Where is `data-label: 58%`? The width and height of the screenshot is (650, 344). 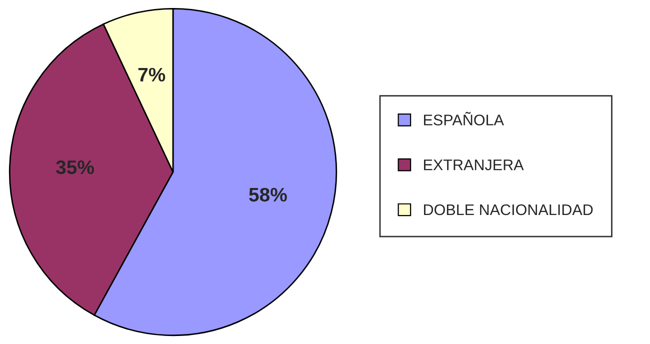 data-label: 58% is located at coordinates (268, 195).